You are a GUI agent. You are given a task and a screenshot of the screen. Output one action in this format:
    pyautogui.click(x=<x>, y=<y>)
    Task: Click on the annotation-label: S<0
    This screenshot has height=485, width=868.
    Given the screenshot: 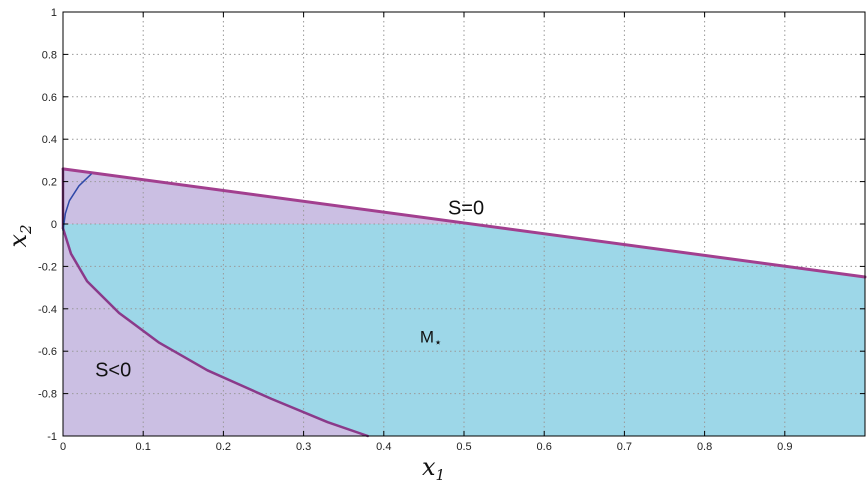 What is the action you would take?
    pyautogui.click(x=113, y=371)
    